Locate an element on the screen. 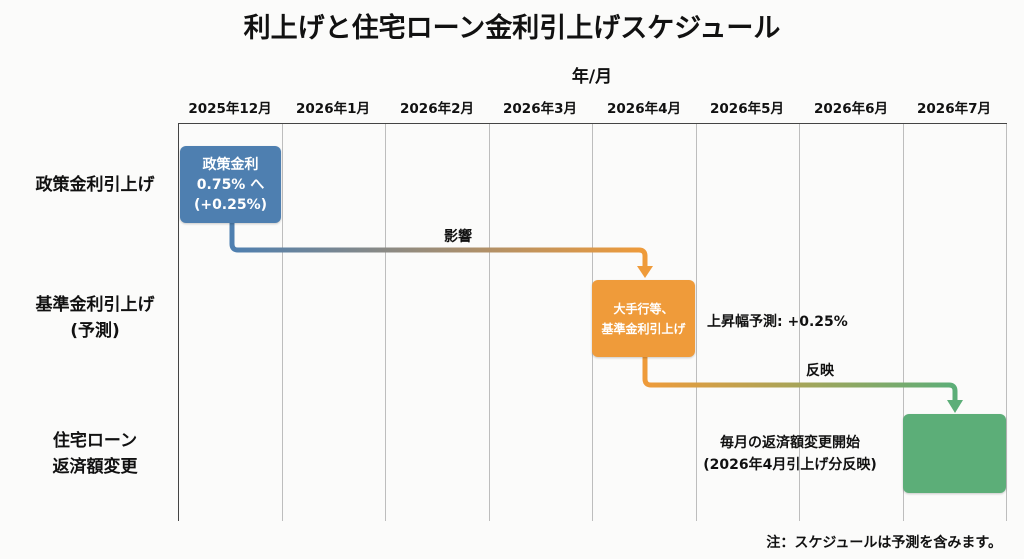 This screenshot has width=1024, height=559. column-header: 2026年4月 is located at coordinates (644, 109).